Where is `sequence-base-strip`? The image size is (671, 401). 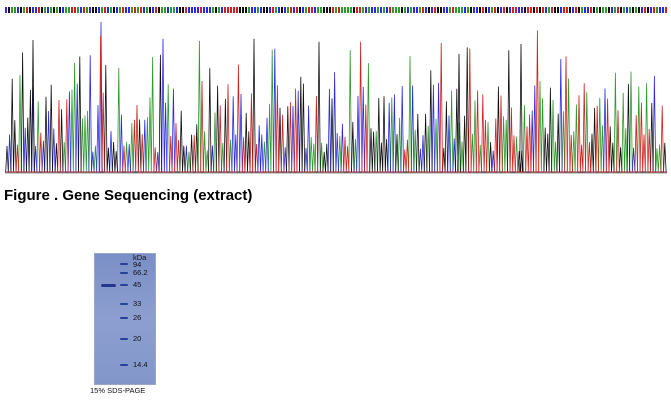 sequence-base-strip is located at coordinates (336, 7).